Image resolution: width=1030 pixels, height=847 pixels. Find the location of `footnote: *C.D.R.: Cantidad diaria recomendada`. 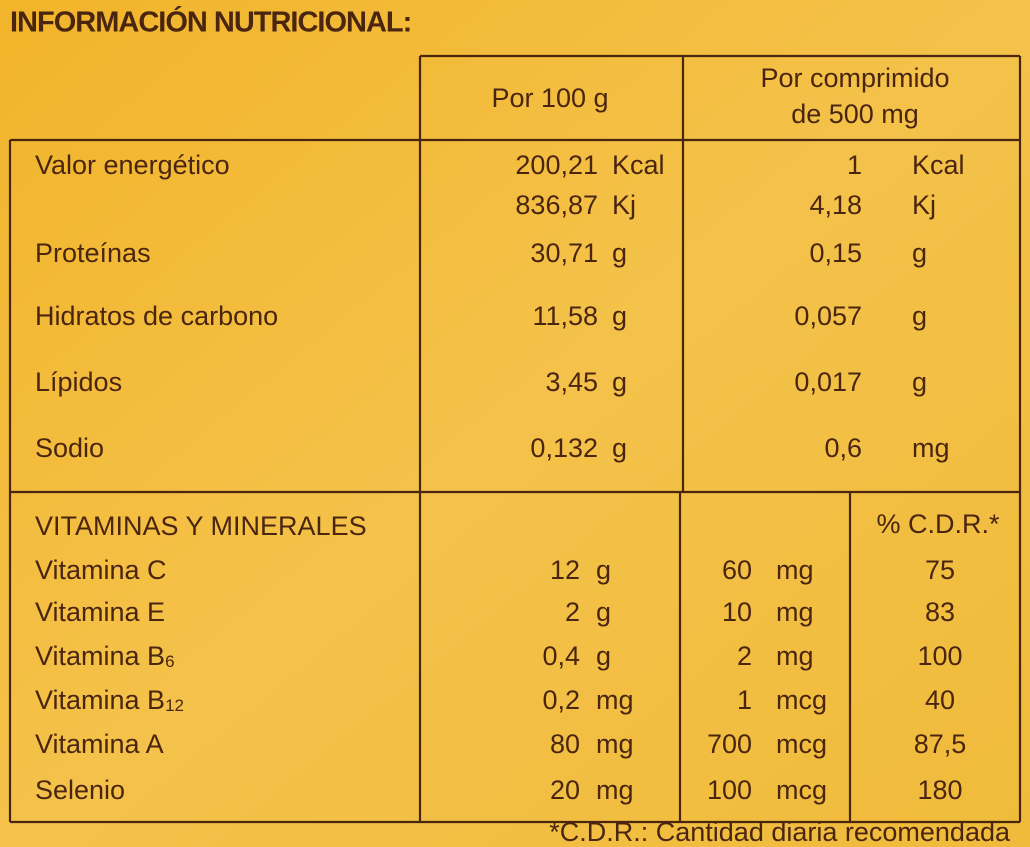

footnote: *C.D.R.: Cantidad diaria recomendada is located at coordinates (780, 832).